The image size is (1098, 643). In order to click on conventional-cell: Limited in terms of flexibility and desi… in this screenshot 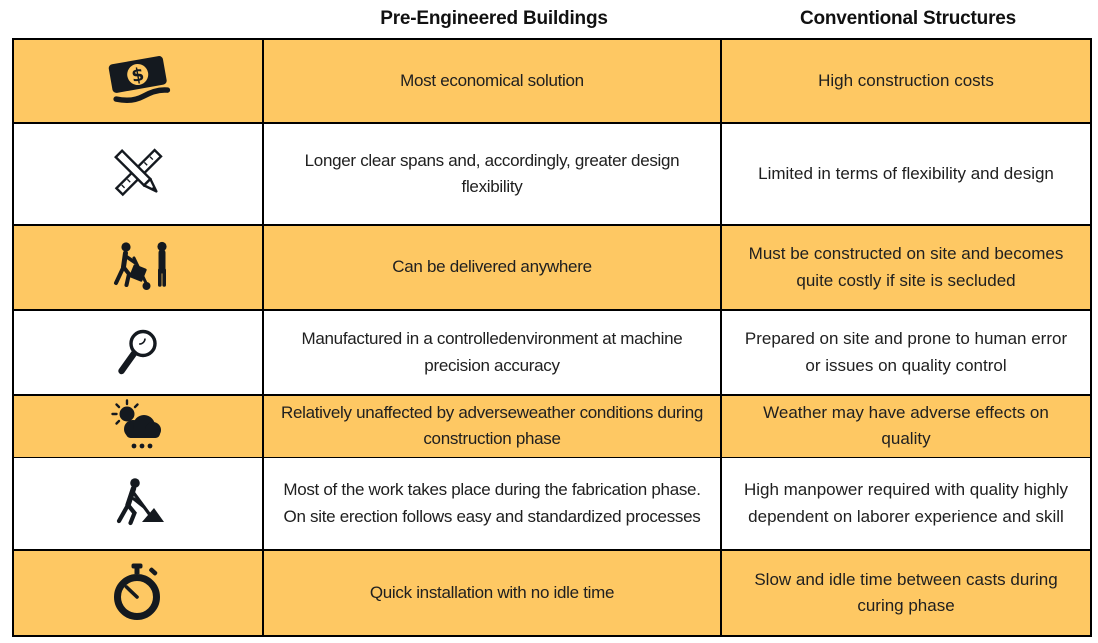, I will do `click(906, 174)`.